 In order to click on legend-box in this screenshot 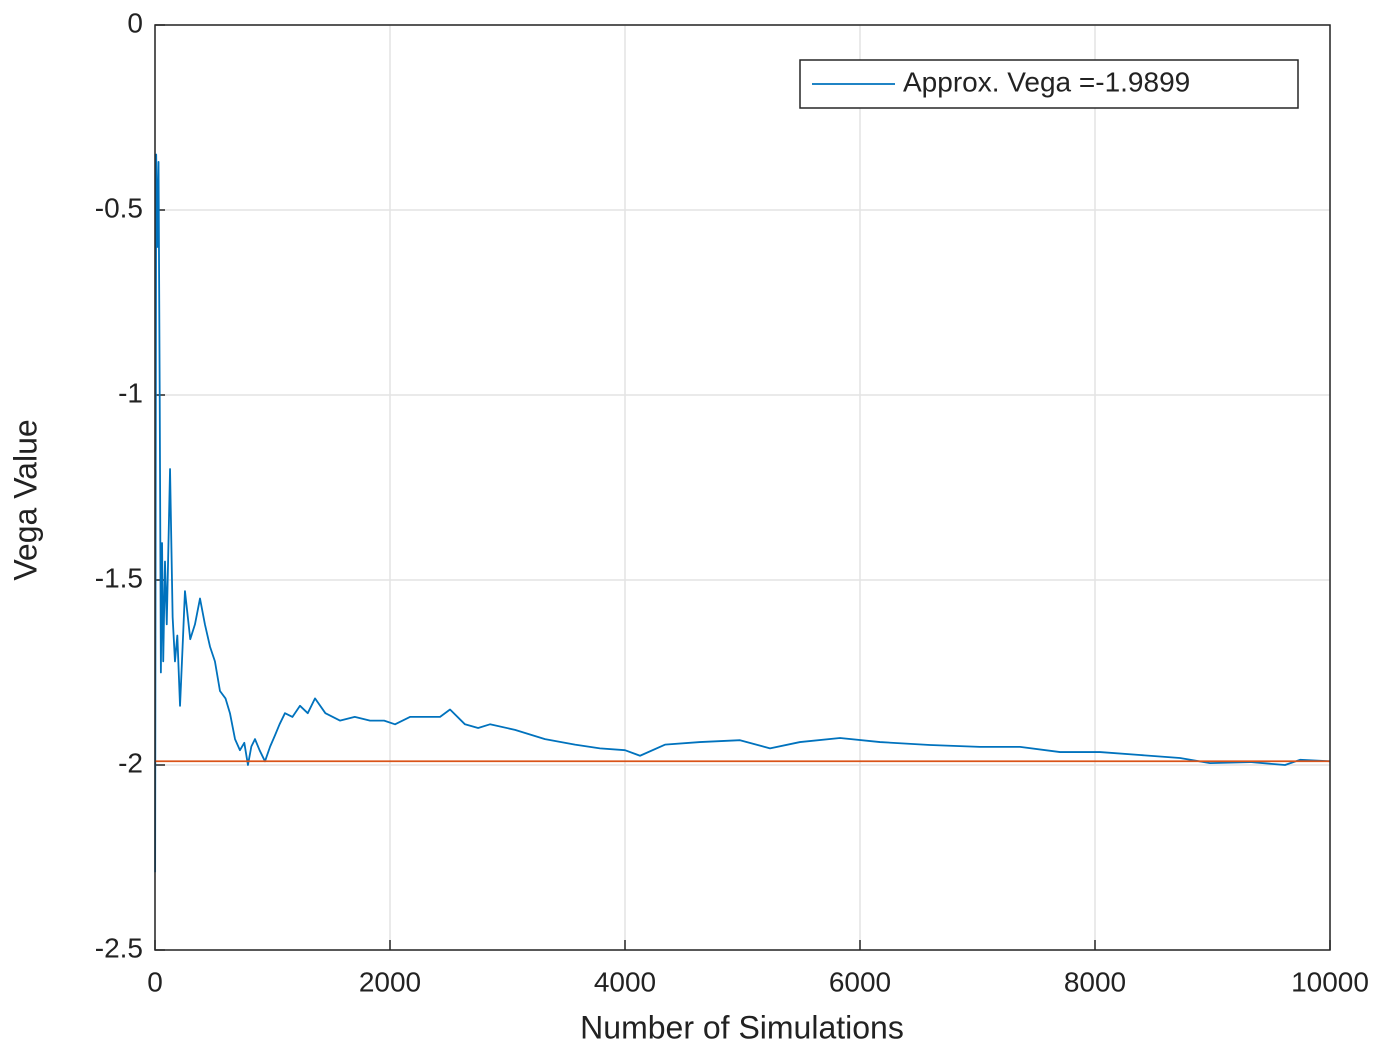, I will do `click(1049, 84)`.